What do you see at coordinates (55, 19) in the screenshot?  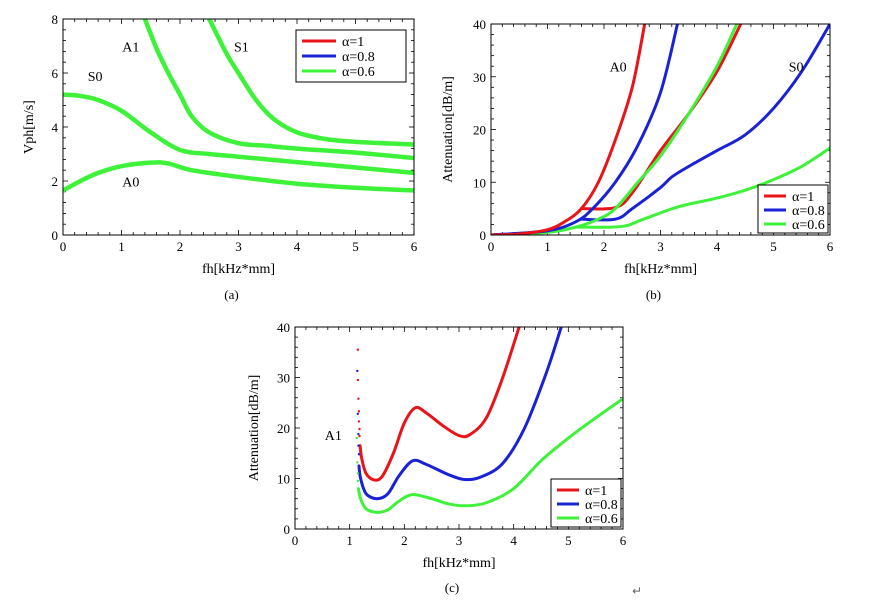 I see `y-tick-label: 8` at bounding box center [55, 19].